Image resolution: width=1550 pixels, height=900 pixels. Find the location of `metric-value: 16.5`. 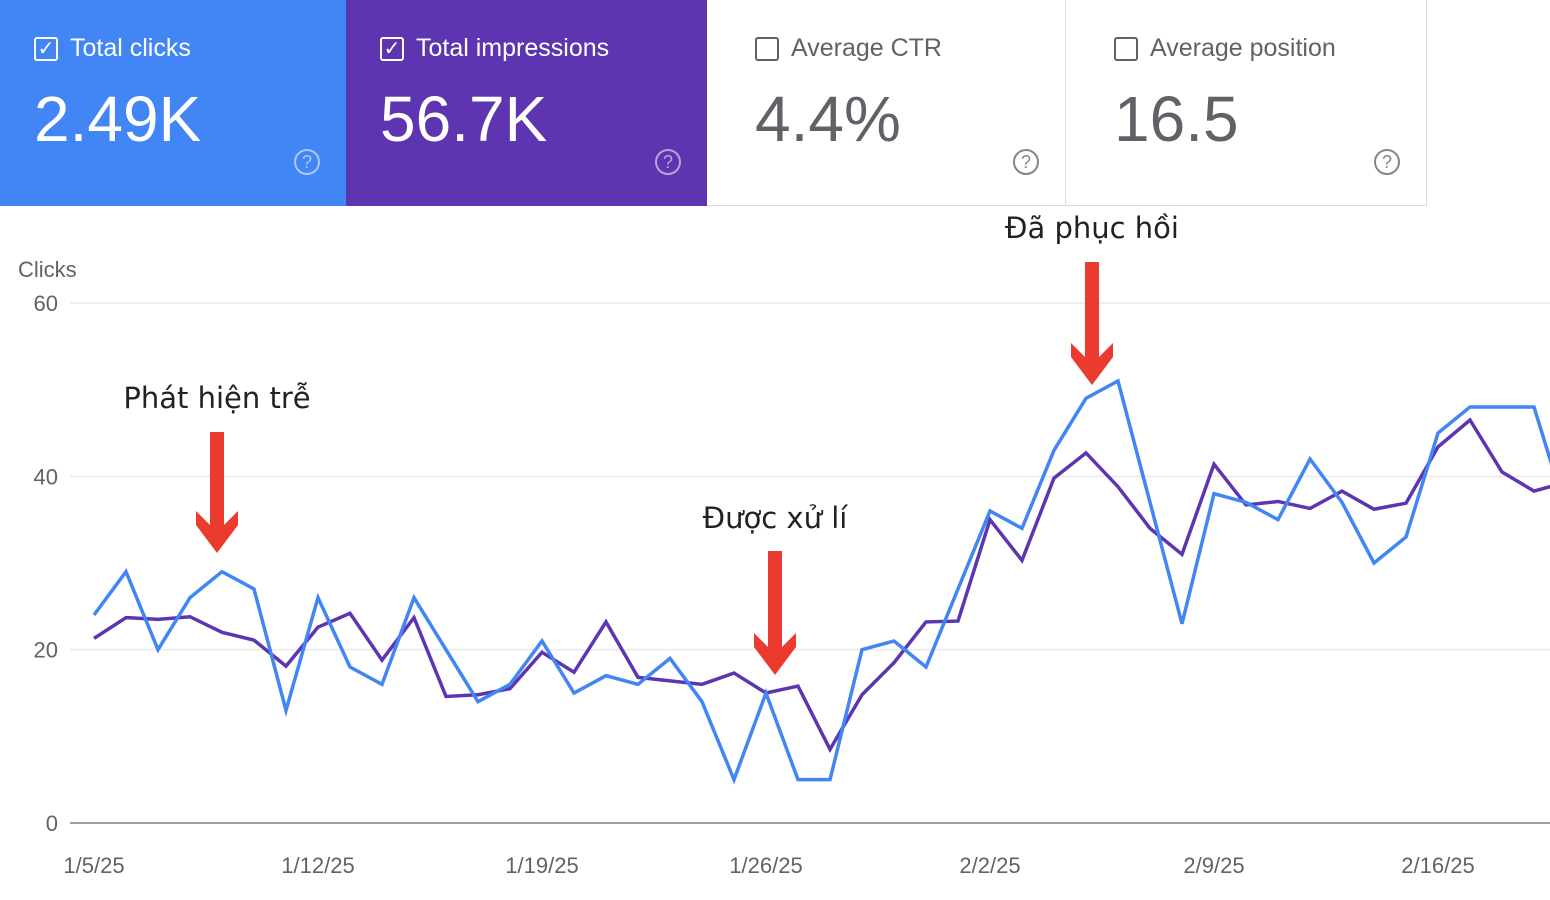

metric-value: 16.5 is located at coordinates (1176, 119).